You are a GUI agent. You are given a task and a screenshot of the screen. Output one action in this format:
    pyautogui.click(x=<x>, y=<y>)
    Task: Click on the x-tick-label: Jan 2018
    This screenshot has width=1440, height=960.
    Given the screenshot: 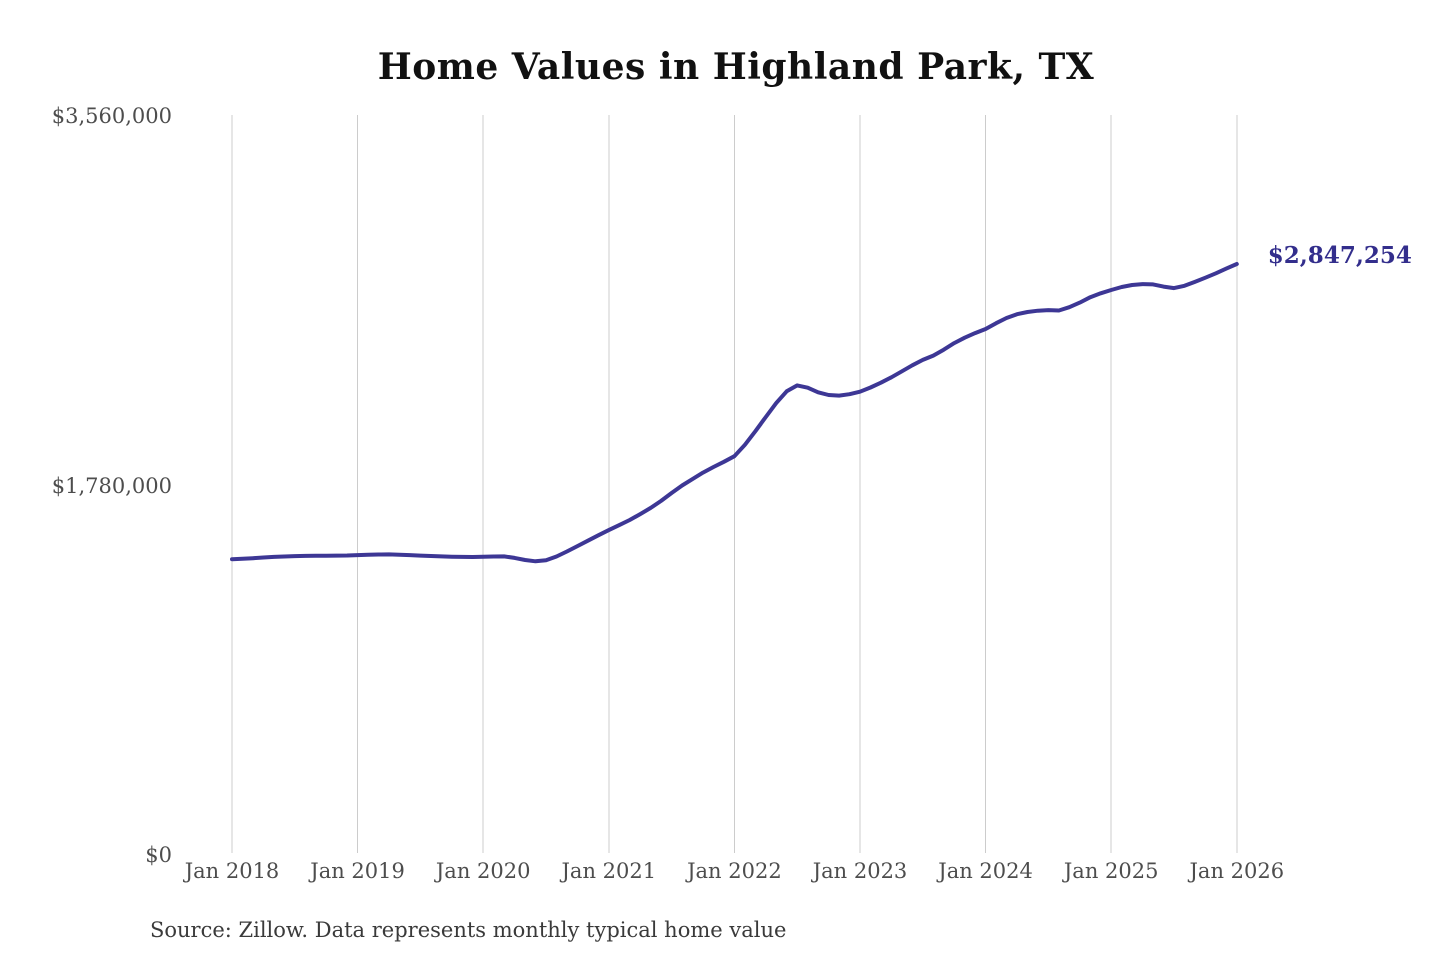 What is the action you would take?
    pyautogui.click(x=232, y=871)
    